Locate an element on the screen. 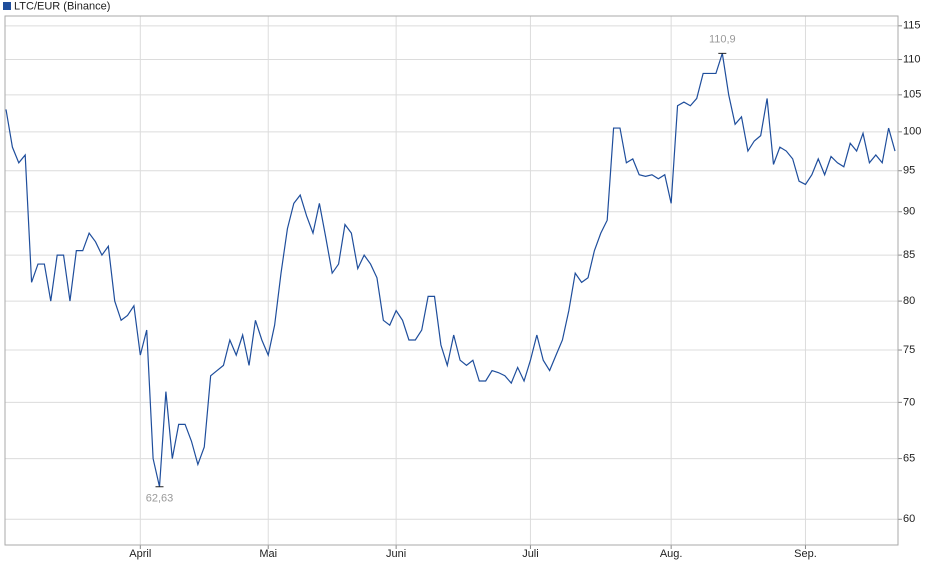 The height and width of the screenshot is (579, 940). y-tick-label: 110 is located at coordinates (912, 59).